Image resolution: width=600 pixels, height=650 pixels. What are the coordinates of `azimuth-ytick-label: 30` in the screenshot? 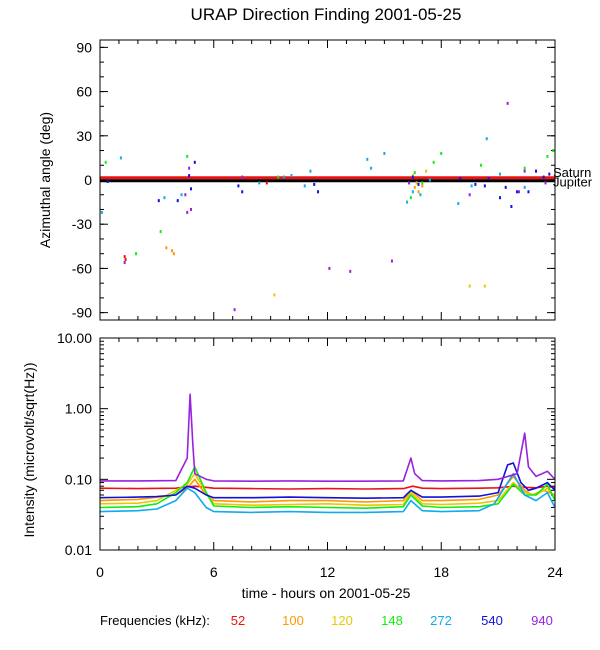 It's located at (84, 136).